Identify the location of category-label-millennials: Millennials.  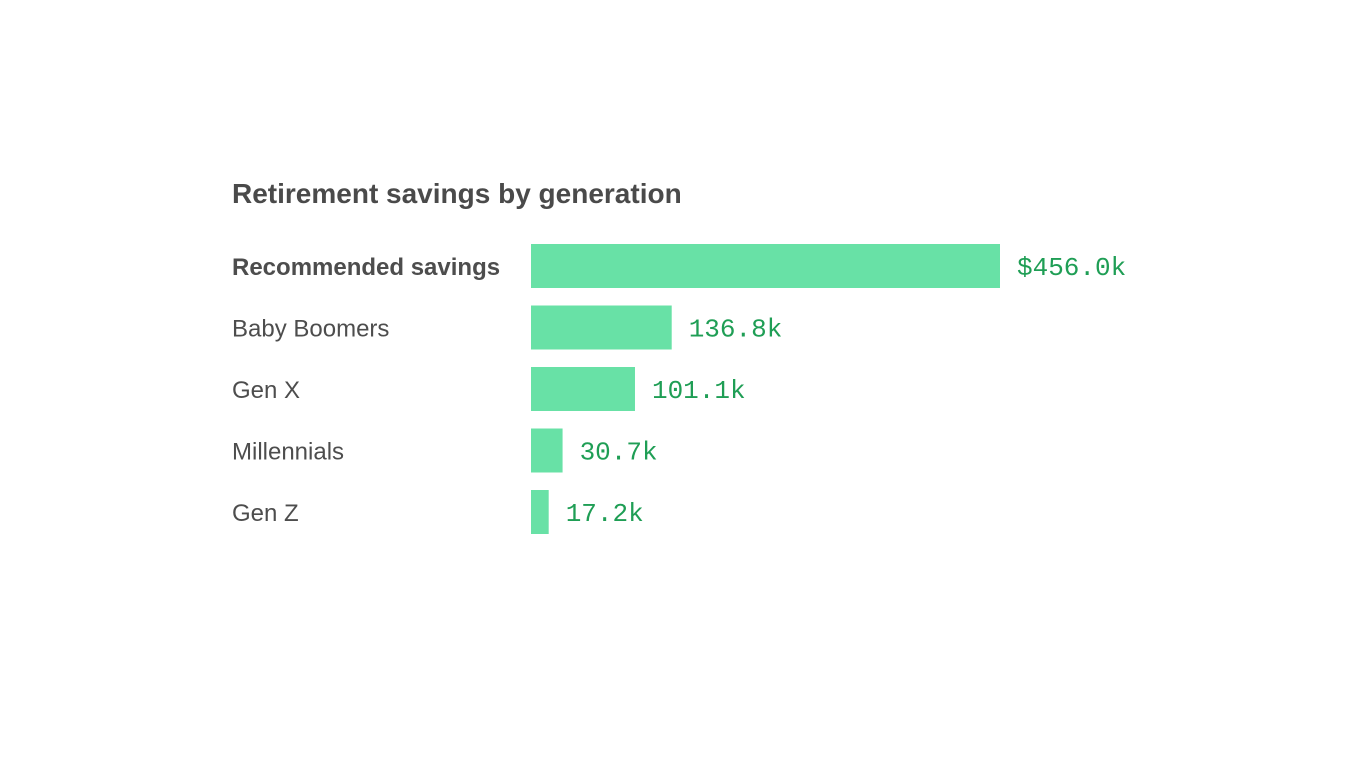
(288, 452).